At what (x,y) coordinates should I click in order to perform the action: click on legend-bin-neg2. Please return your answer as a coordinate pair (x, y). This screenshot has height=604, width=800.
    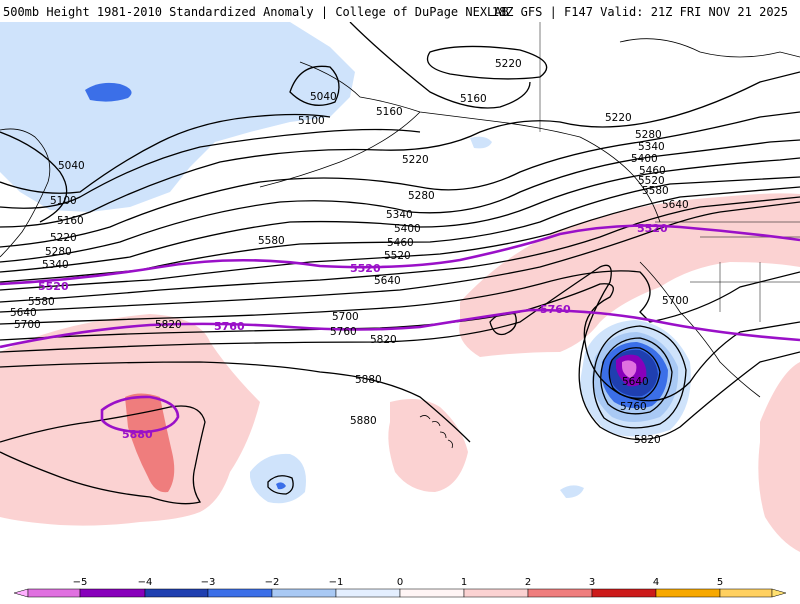
    Looking at the image, I should click on (240, 593).